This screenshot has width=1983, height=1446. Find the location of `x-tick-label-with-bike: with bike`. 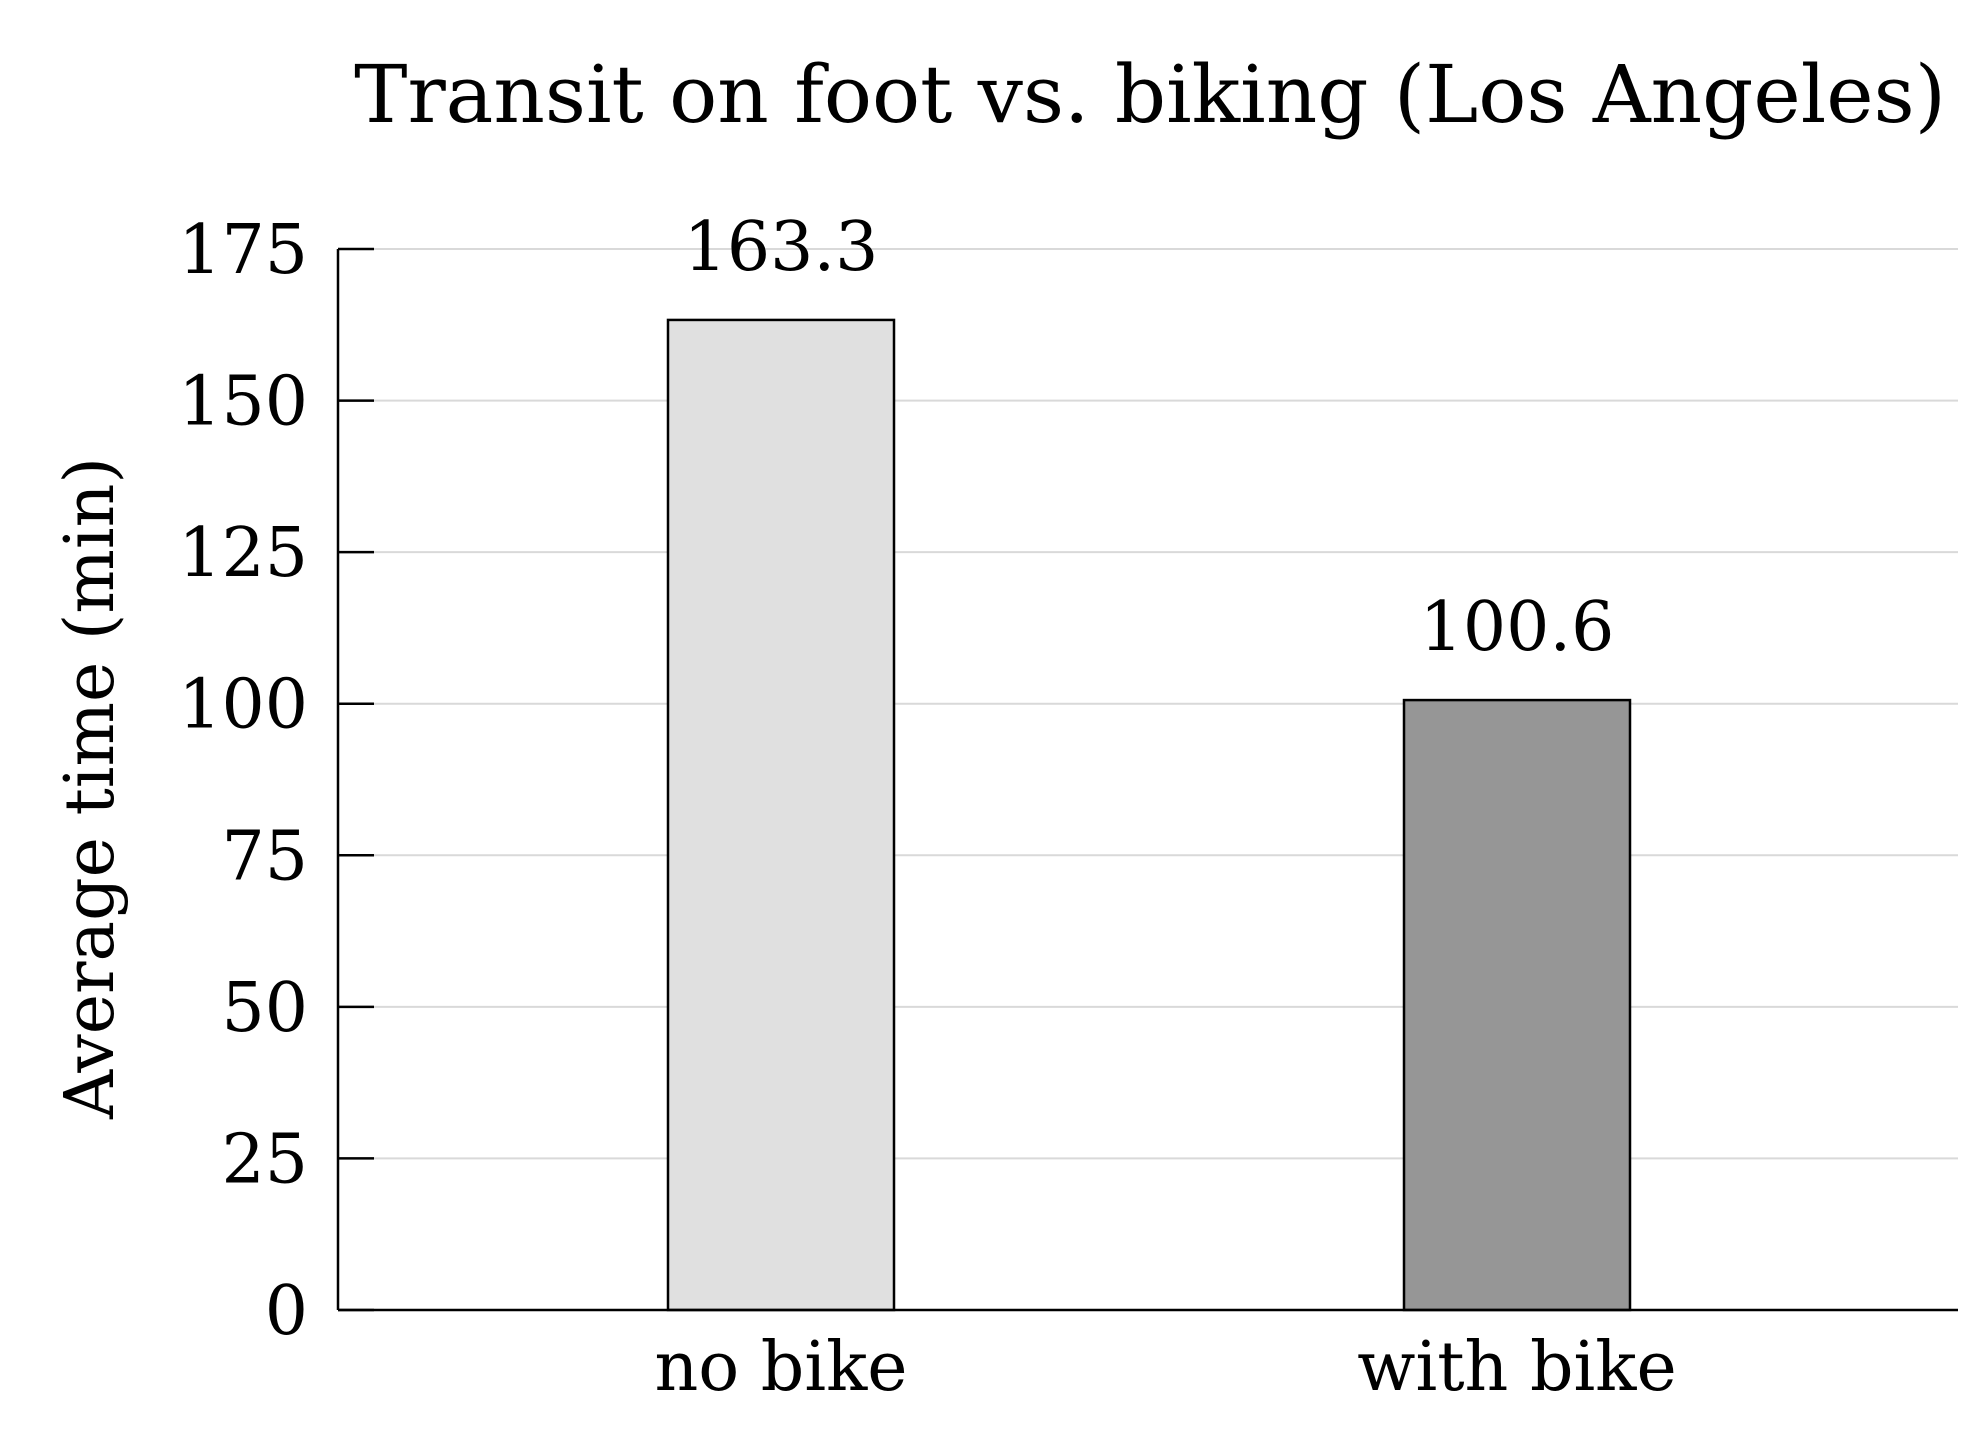

x-tick-label-with-bike: with bike is located at coordinates (1516, 1367).